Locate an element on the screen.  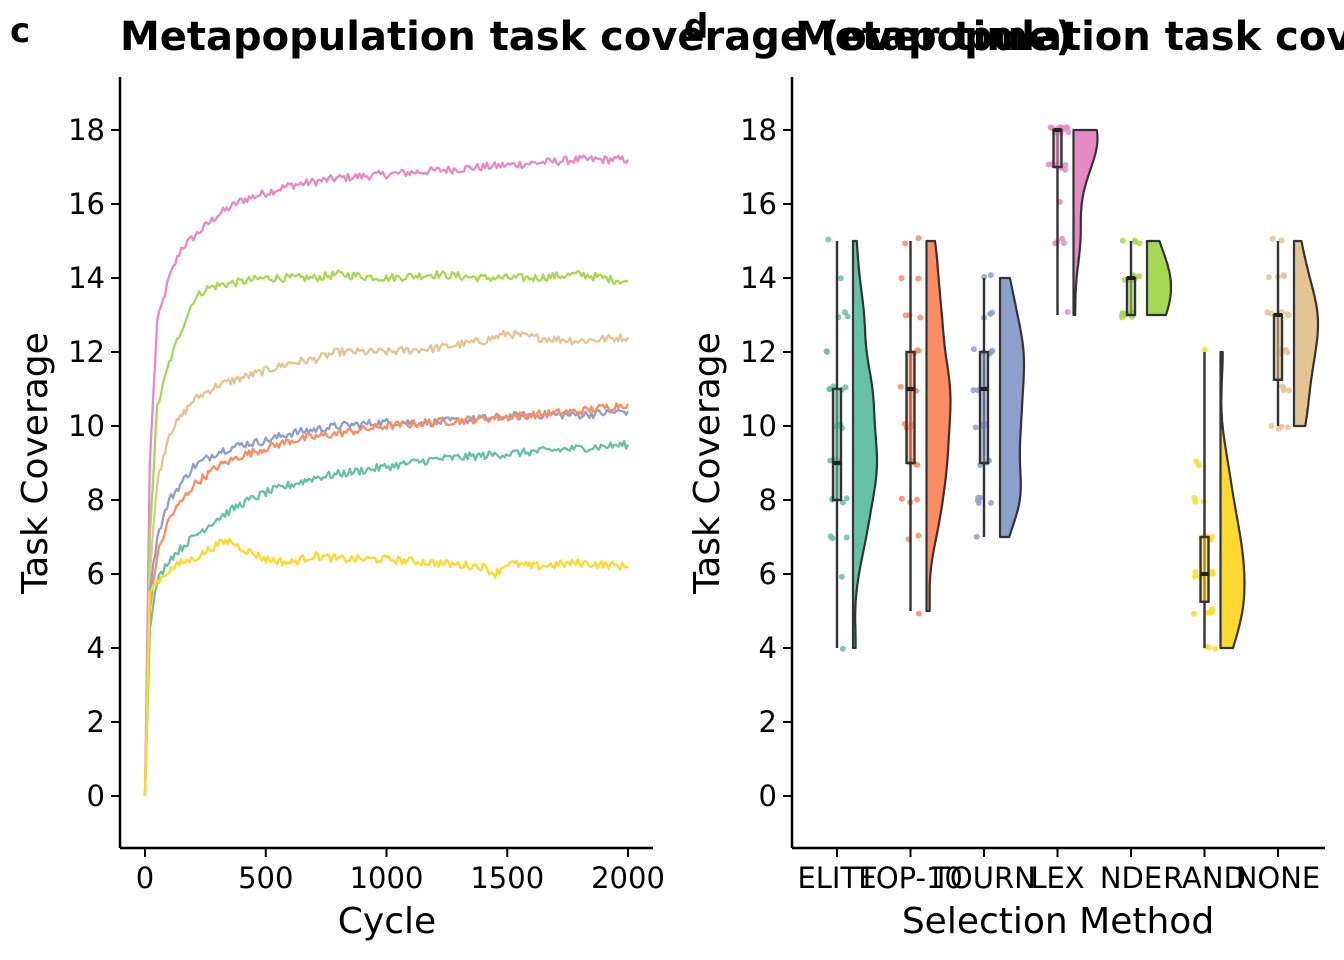
left-y-tick-label: 16 is located at coordinates (86, 204).